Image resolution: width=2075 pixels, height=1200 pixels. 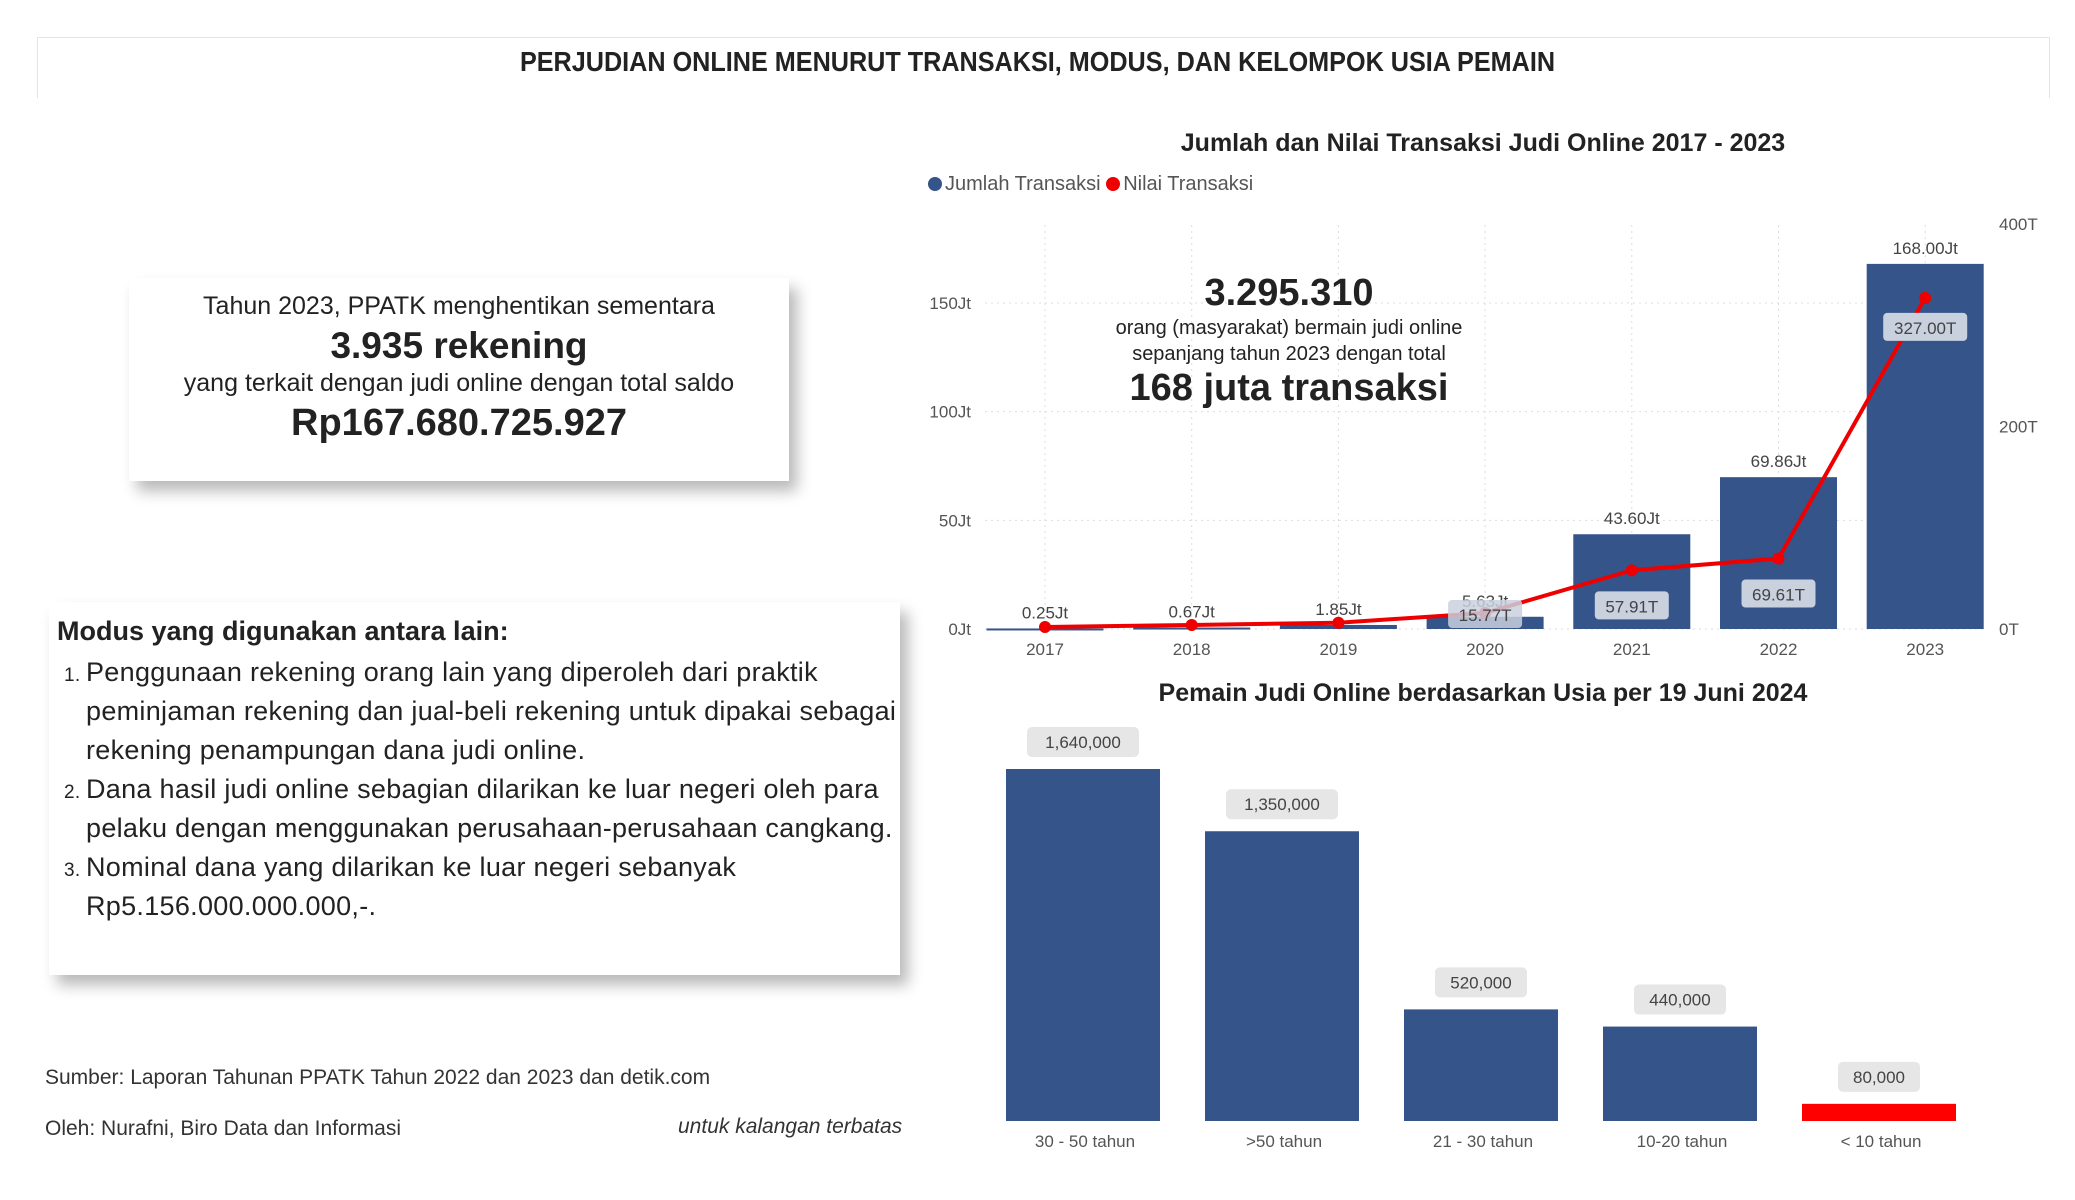 What do you see at coordinates (1682, 1141) in the screenshot?
I see `x-tick-label: 10-20 tahun` at bounding box center [1682, 1141].